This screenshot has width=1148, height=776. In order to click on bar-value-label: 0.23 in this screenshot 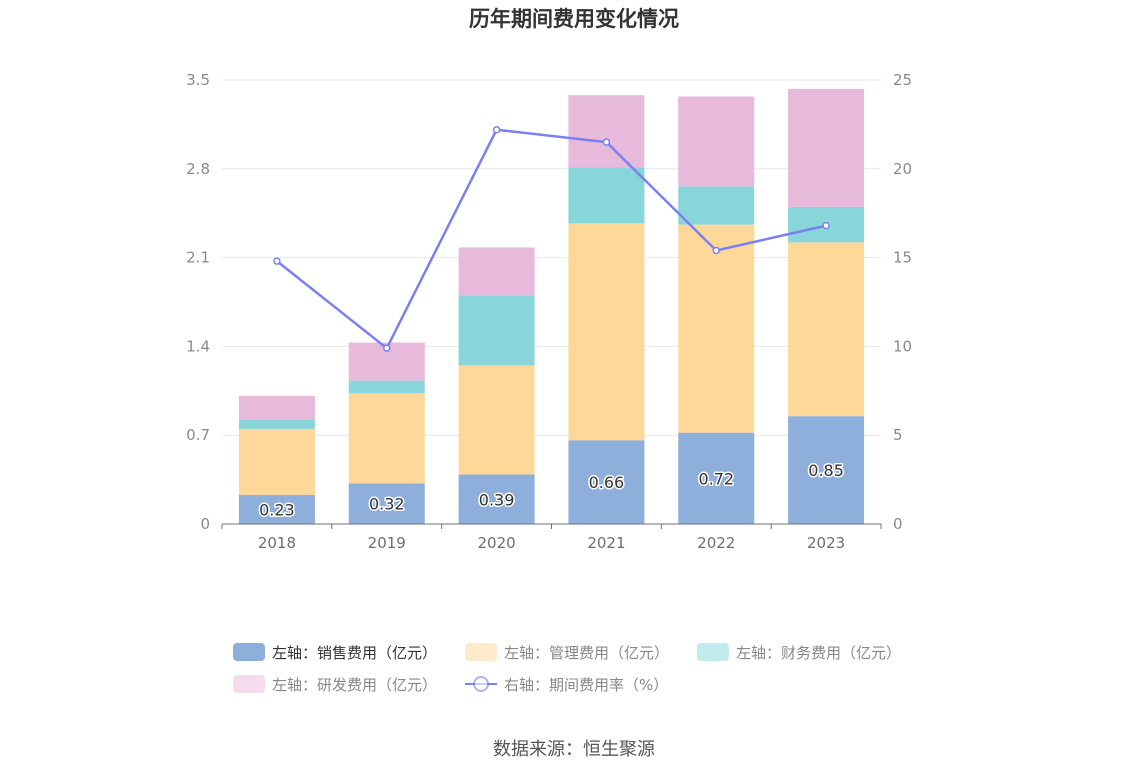, I will do `click(277, 509)`.